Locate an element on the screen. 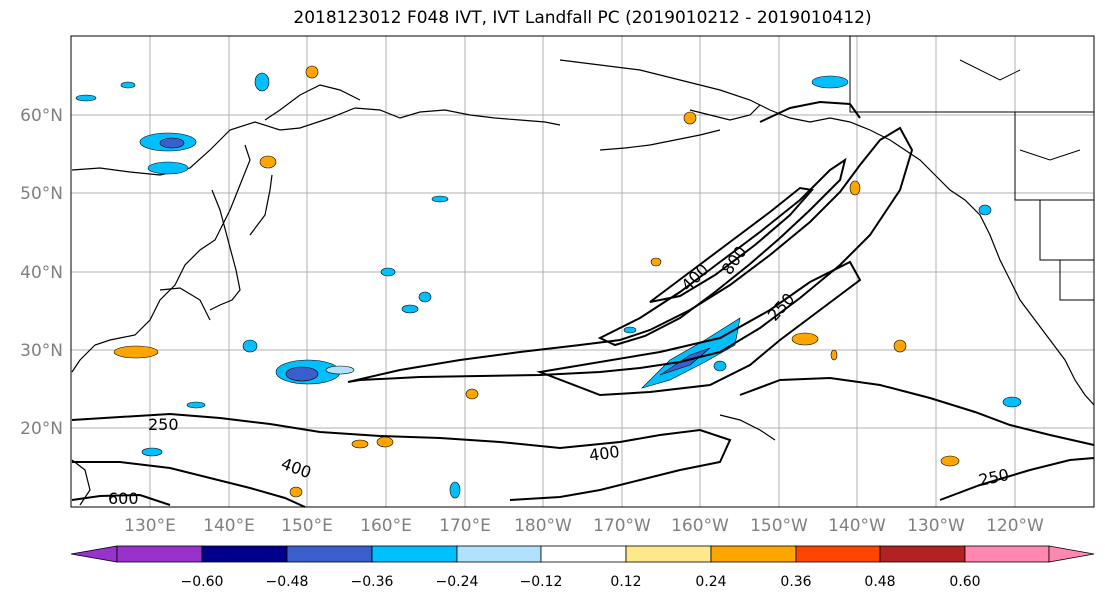  contour-label: 600 is located at coordinates (123, 498).